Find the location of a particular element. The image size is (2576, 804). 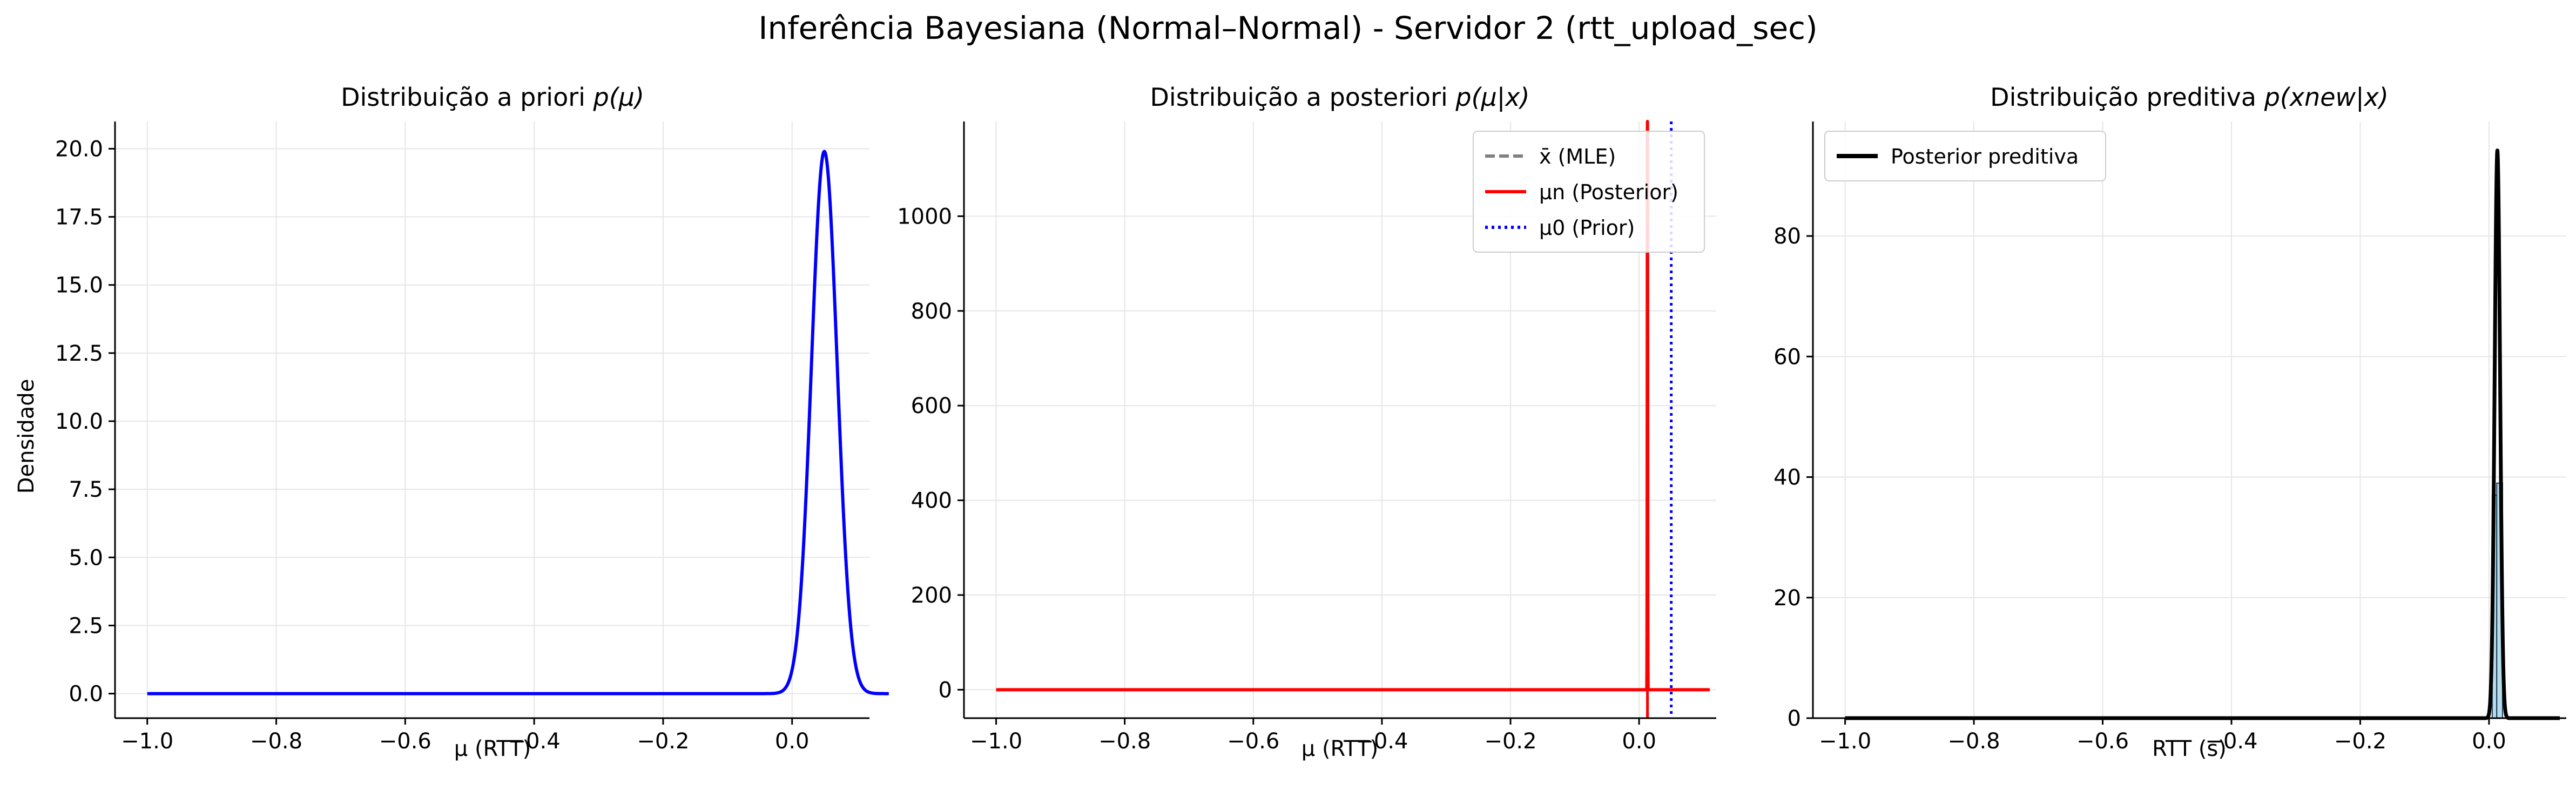

posterior-xtick-label: 0.0 is located at coordinates (1639, 742).